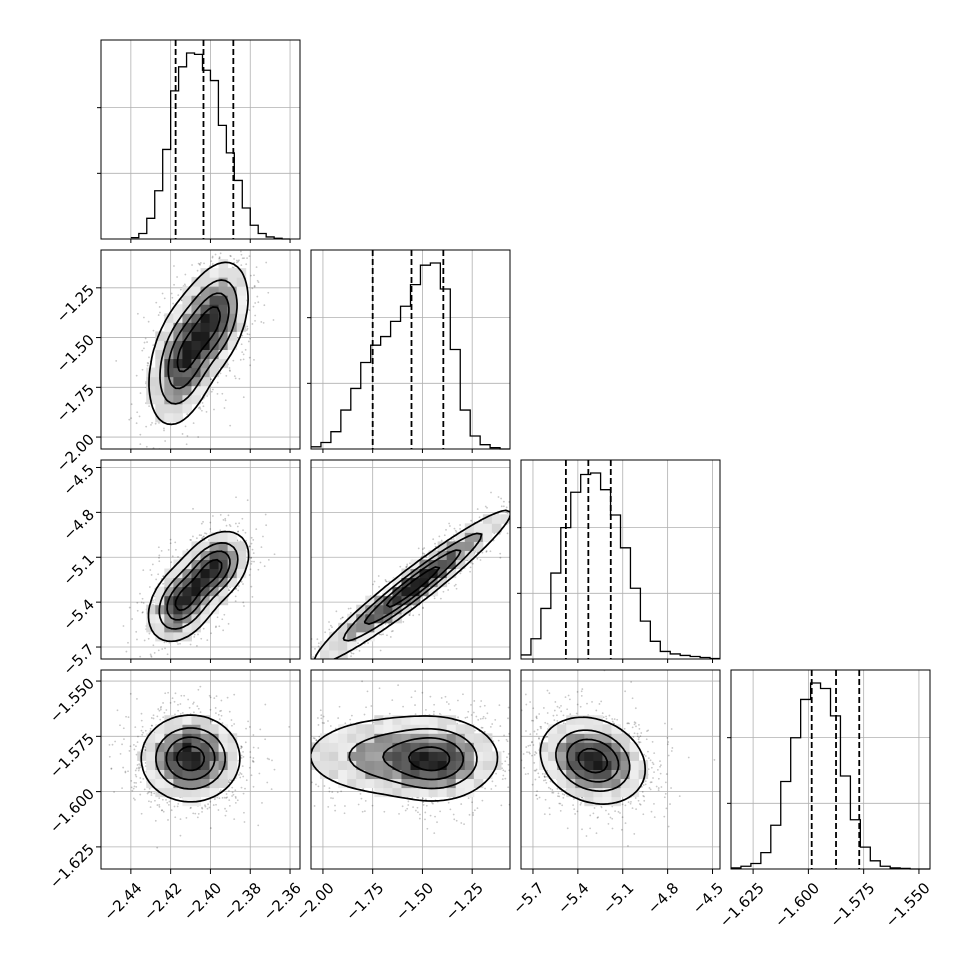 Image resolution: width=970 pixels, height=970 pixels. Describe the element at coordinates (200, 333) in the screenshot. I see `pair-content` at that location.